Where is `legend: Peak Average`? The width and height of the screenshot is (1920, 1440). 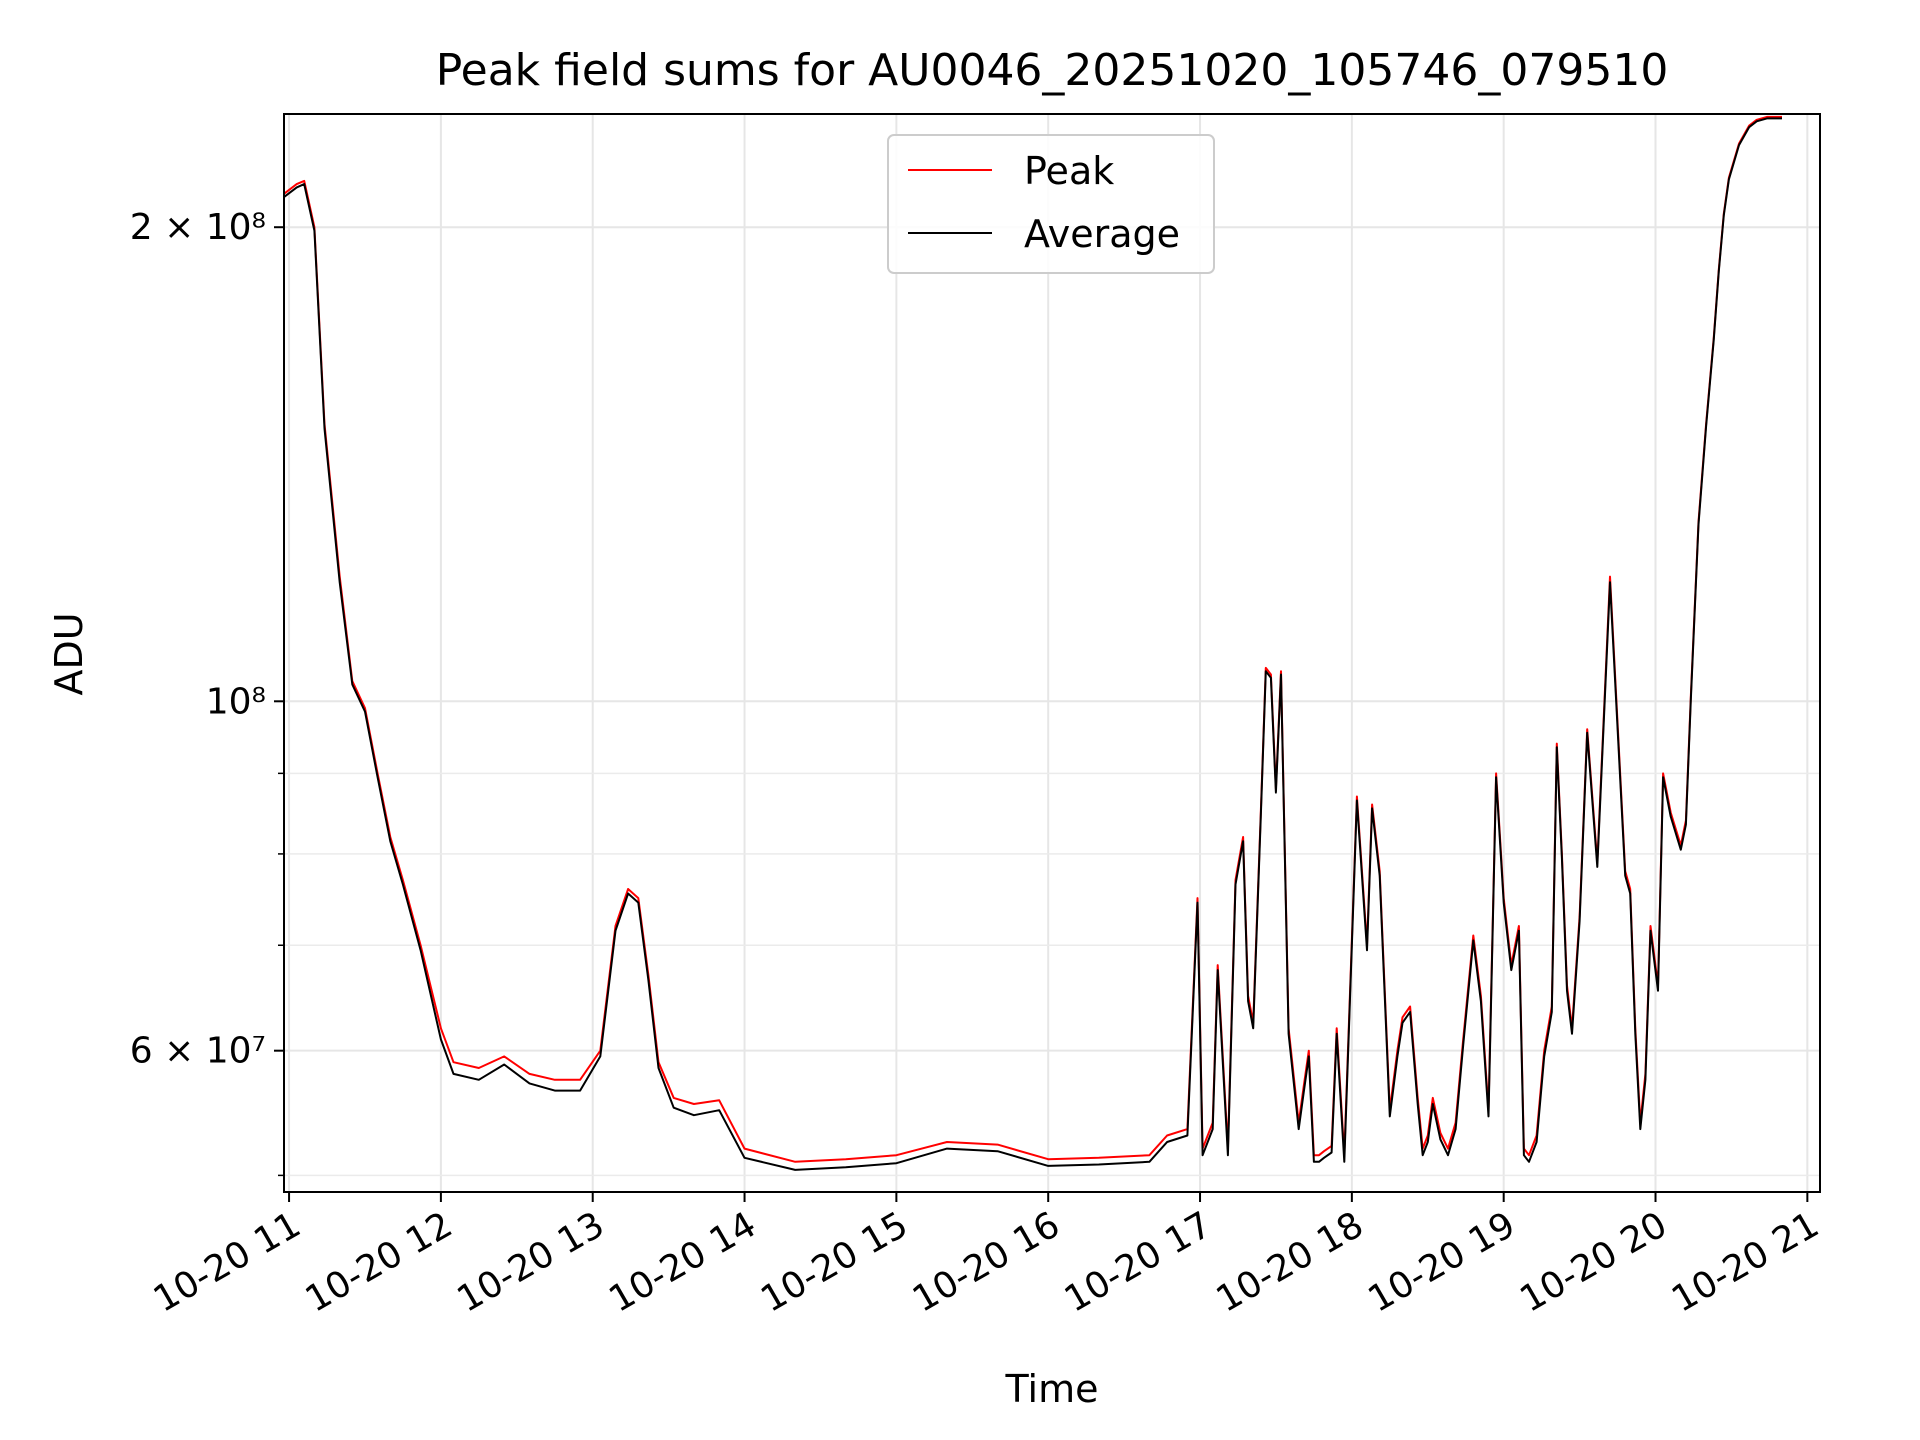
legend: Peak Average is located at coordinates (1051, 204).